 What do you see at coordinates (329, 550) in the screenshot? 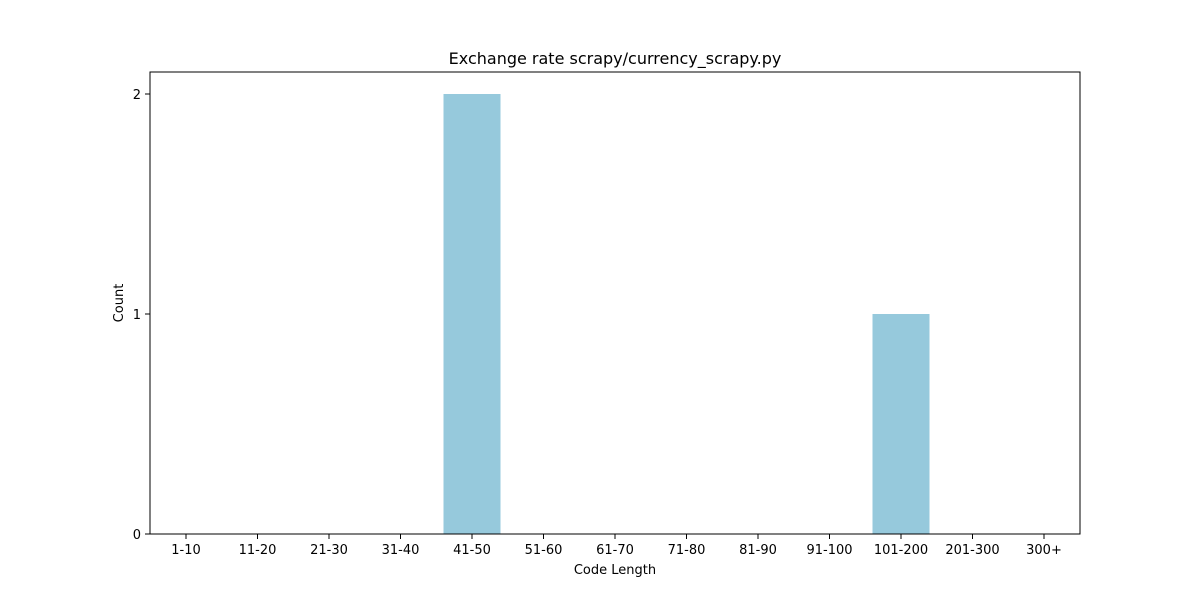
I see `x-tick-label: 21-30` at bounding box center [329, 550].